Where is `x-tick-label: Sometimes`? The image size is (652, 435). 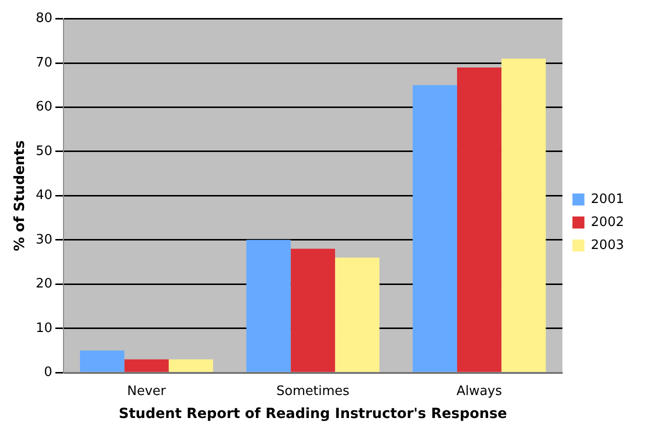 x-tick-label: Sometimes is located at coordinates (313, 391).